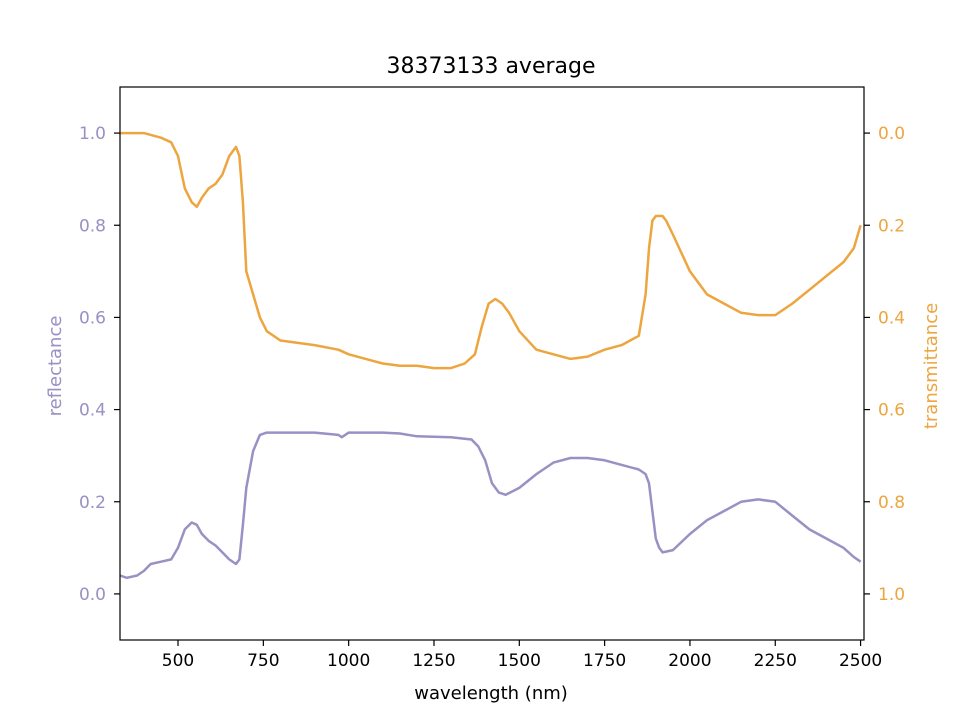  What do you see at coordinates (891, 411) in the screenshot?
I see `right-tick-label: 0.6` at bounding box center [891, 411].